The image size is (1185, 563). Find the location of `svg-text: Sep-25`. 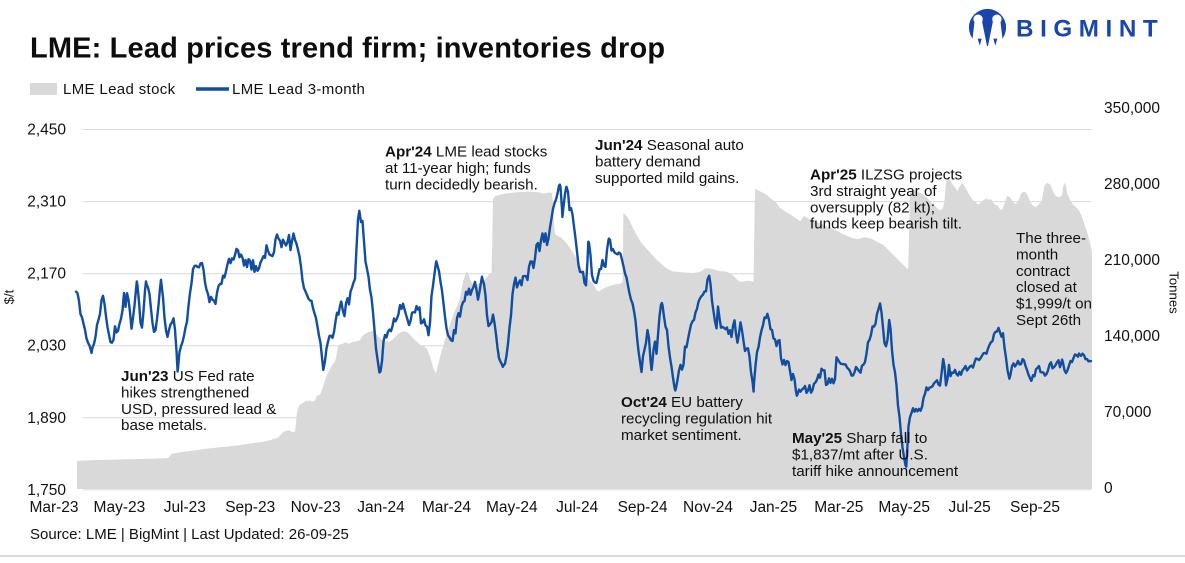

svg-text: Sep-25 is located at coordinates (1035, 507).